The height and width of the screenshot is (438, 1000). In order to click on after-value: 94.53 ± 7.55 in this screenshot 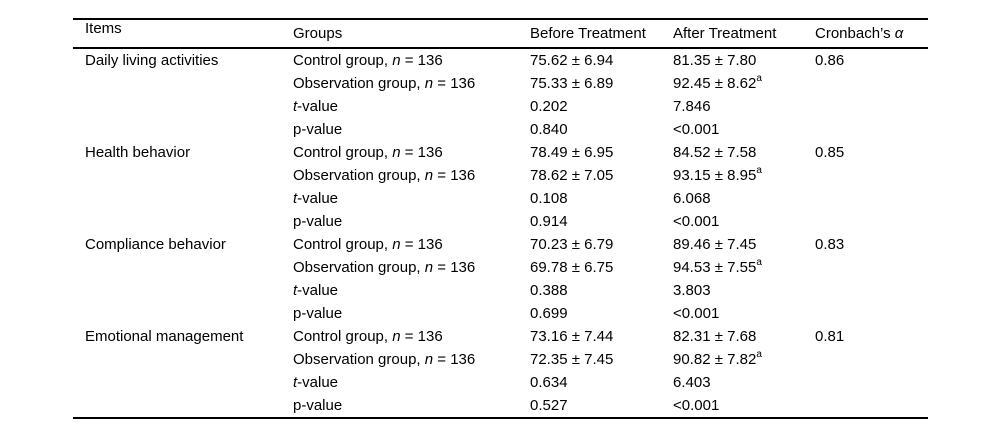, I will do `click(715, 267)`.